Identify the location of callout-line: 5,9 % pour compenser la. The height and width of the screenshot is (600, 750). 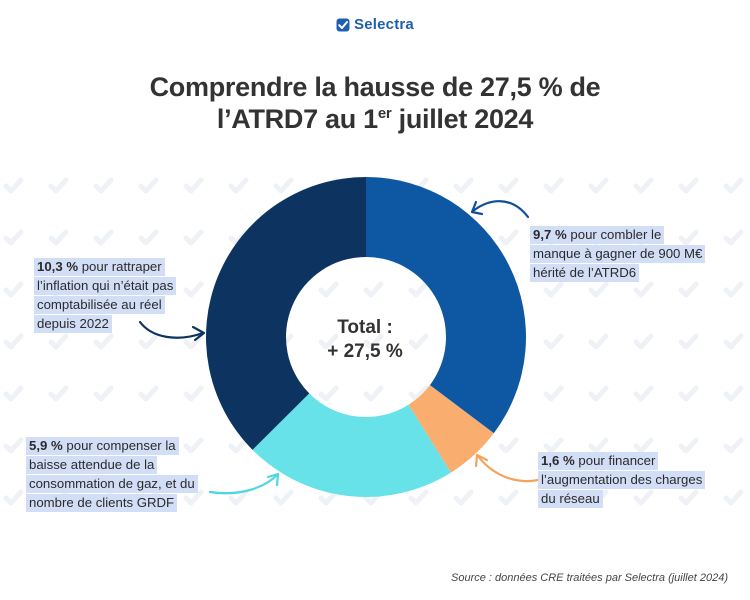
(102, 446).